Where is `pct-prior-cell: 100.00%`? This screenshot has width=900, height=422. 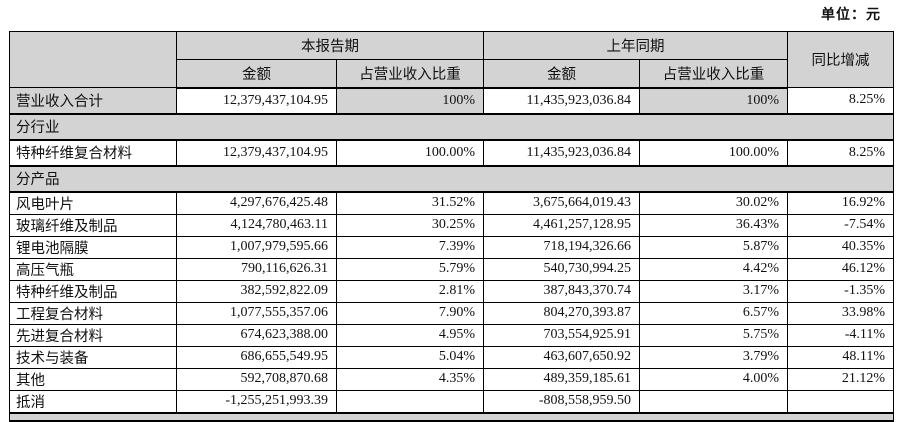 pct-prior-cell: 100.00% is located at coordinates (713, 152).